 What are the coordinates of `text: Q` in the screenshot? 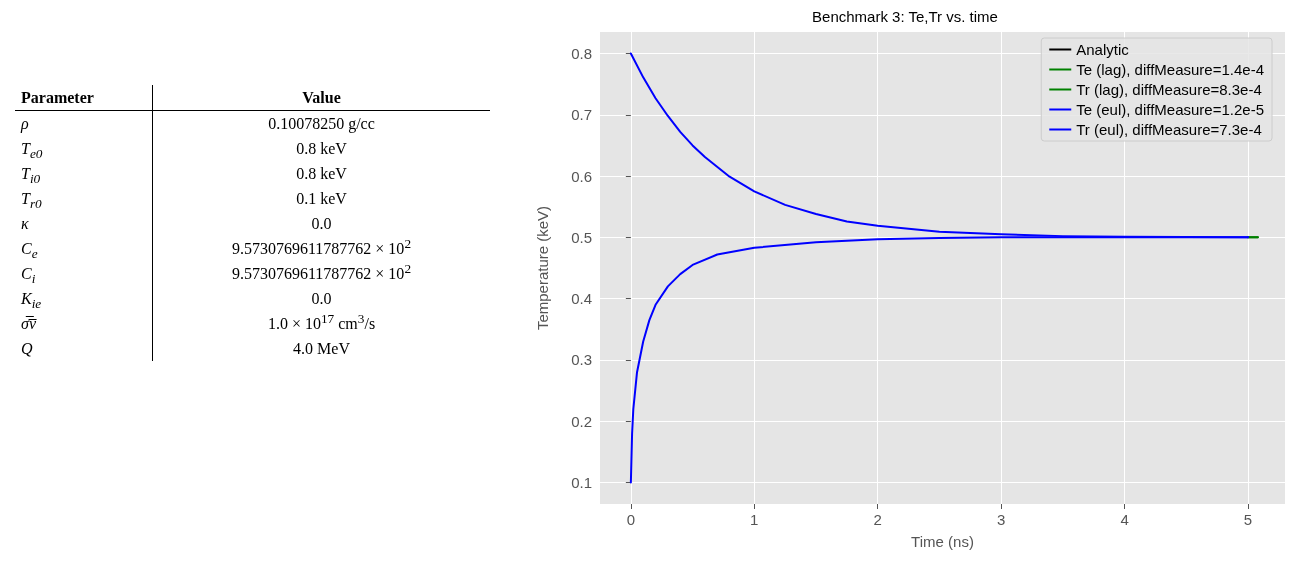 It's located at (84, 348).